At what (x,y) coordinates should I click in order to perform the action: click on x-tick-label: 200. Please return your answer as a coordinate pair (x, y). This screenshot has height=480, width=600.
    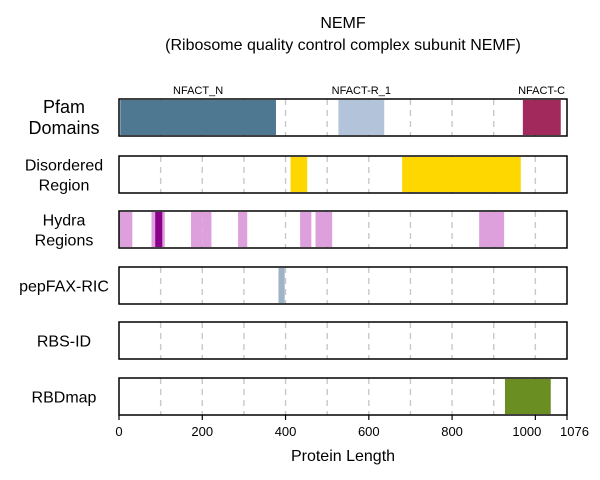
    Looking at the image, I should click on (202, 431).